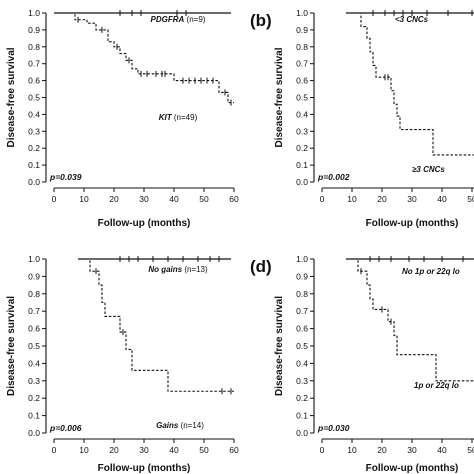 The width and height of the screenshot is (474, 474). I want to click on series-label: No 1p or 22q lo, so click(431, 271).